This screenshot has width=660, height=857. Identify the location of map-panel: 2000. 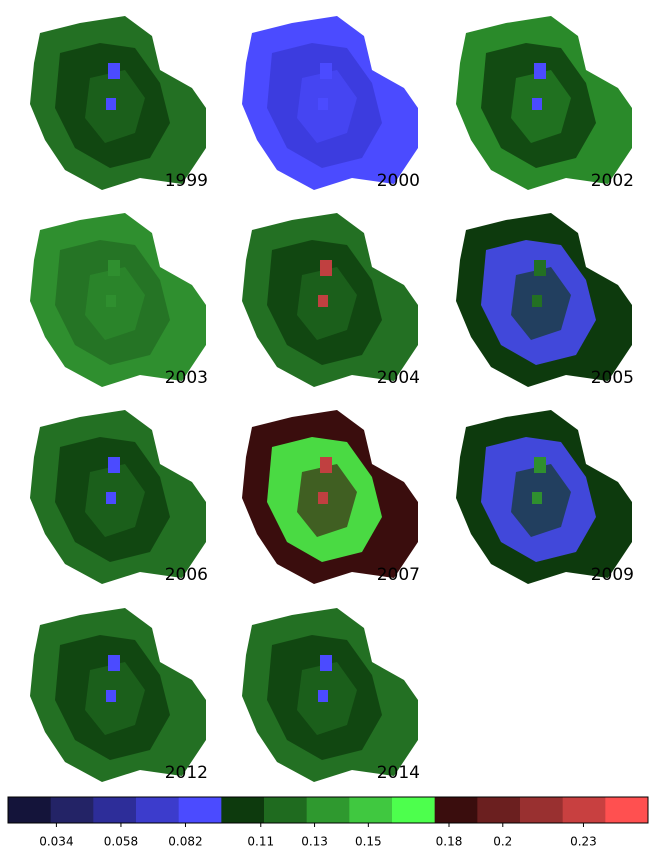
(331, 103).